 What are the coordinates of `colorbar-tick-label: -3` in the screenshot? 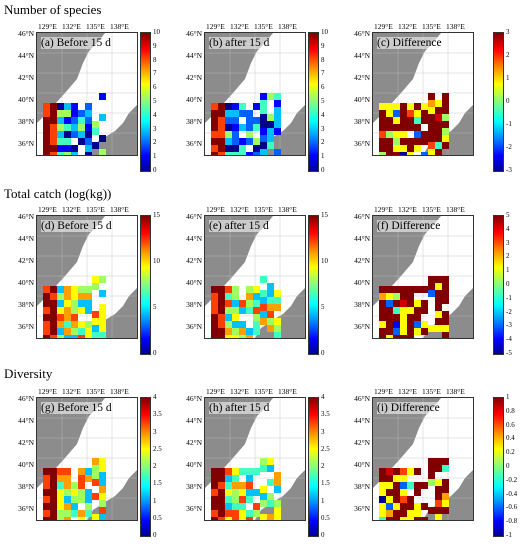 It's located at (509, 170).